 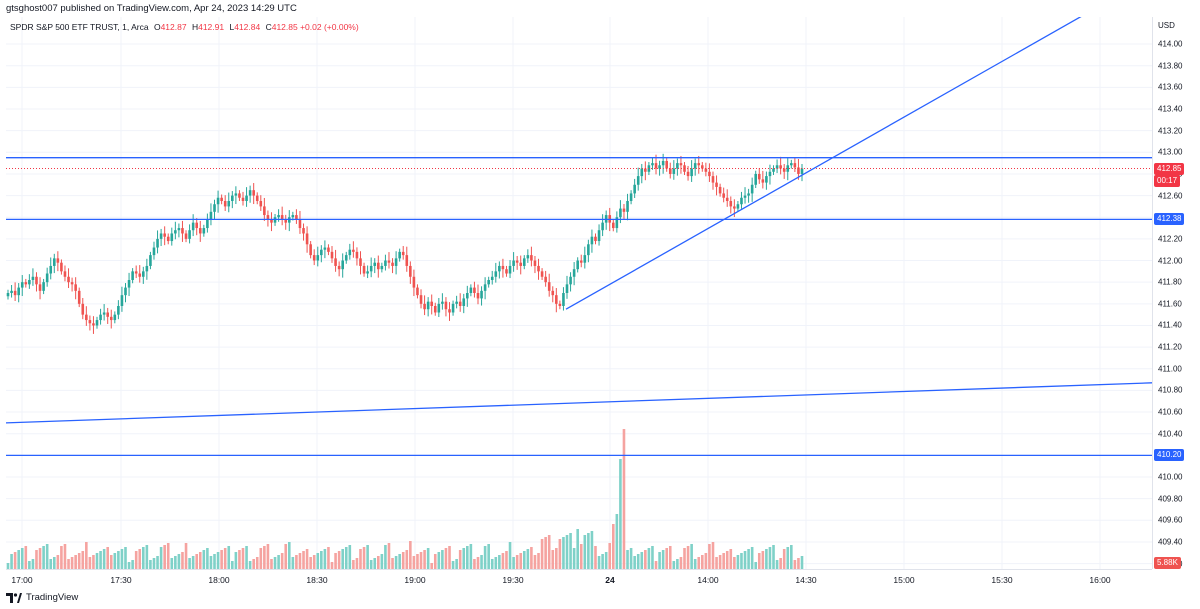 What do you see at coordinates (317, 580) in the screenshot?
I see `time-label: 18:30` at bounding box center [317, 580].